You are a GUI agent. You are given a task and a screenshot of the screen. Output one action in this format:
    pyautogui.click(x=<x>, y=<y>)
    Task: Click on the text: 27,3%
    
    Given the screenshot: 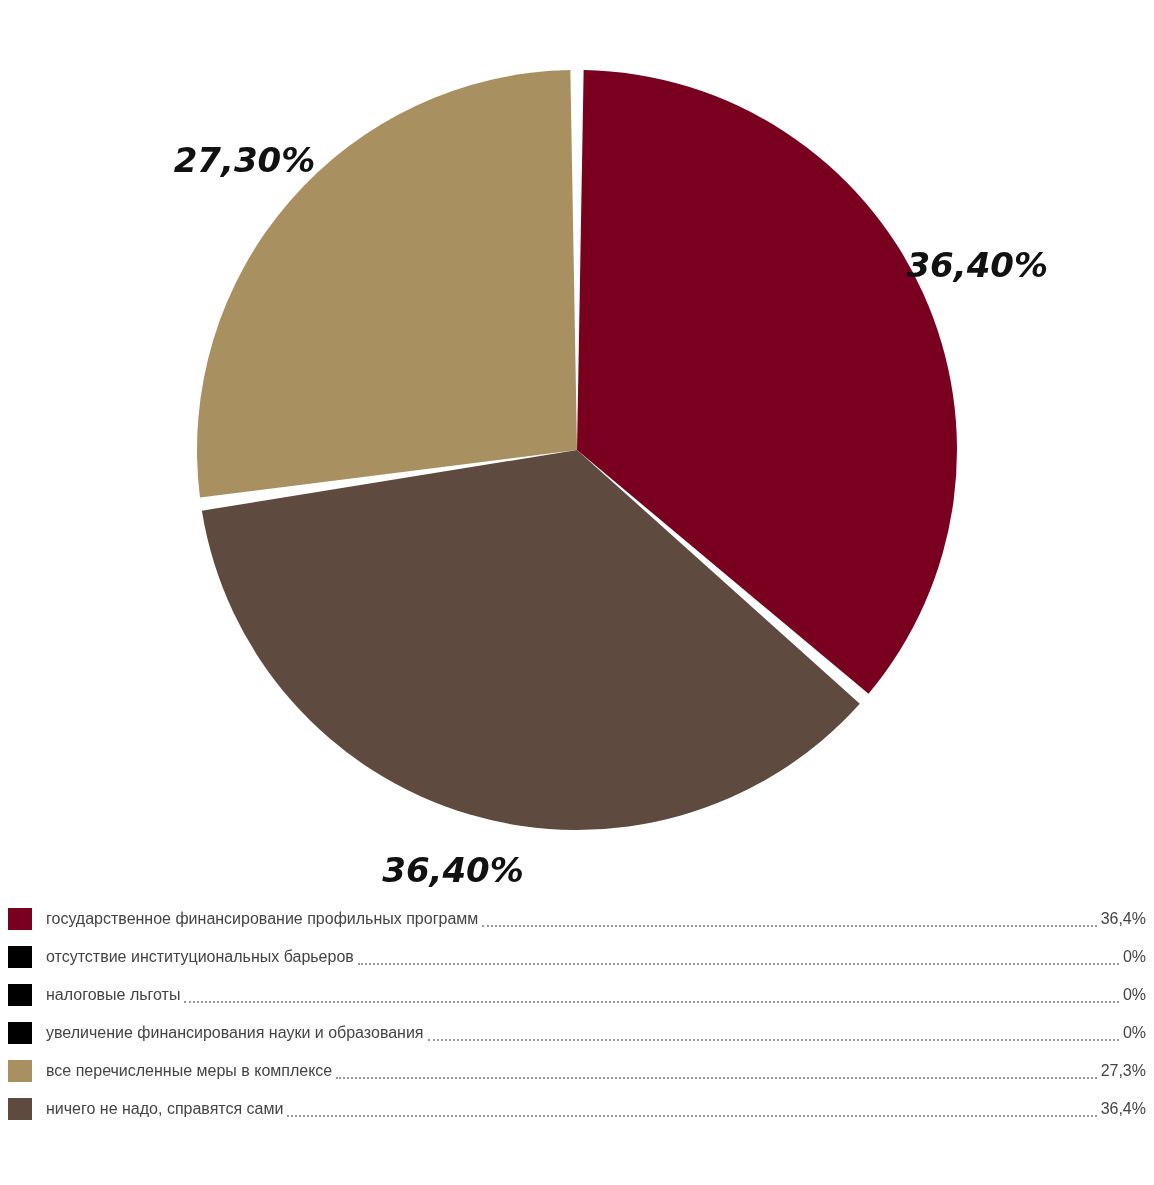 What is the action you would take?
    pyautogui.click(x=1123, y=1071)
    